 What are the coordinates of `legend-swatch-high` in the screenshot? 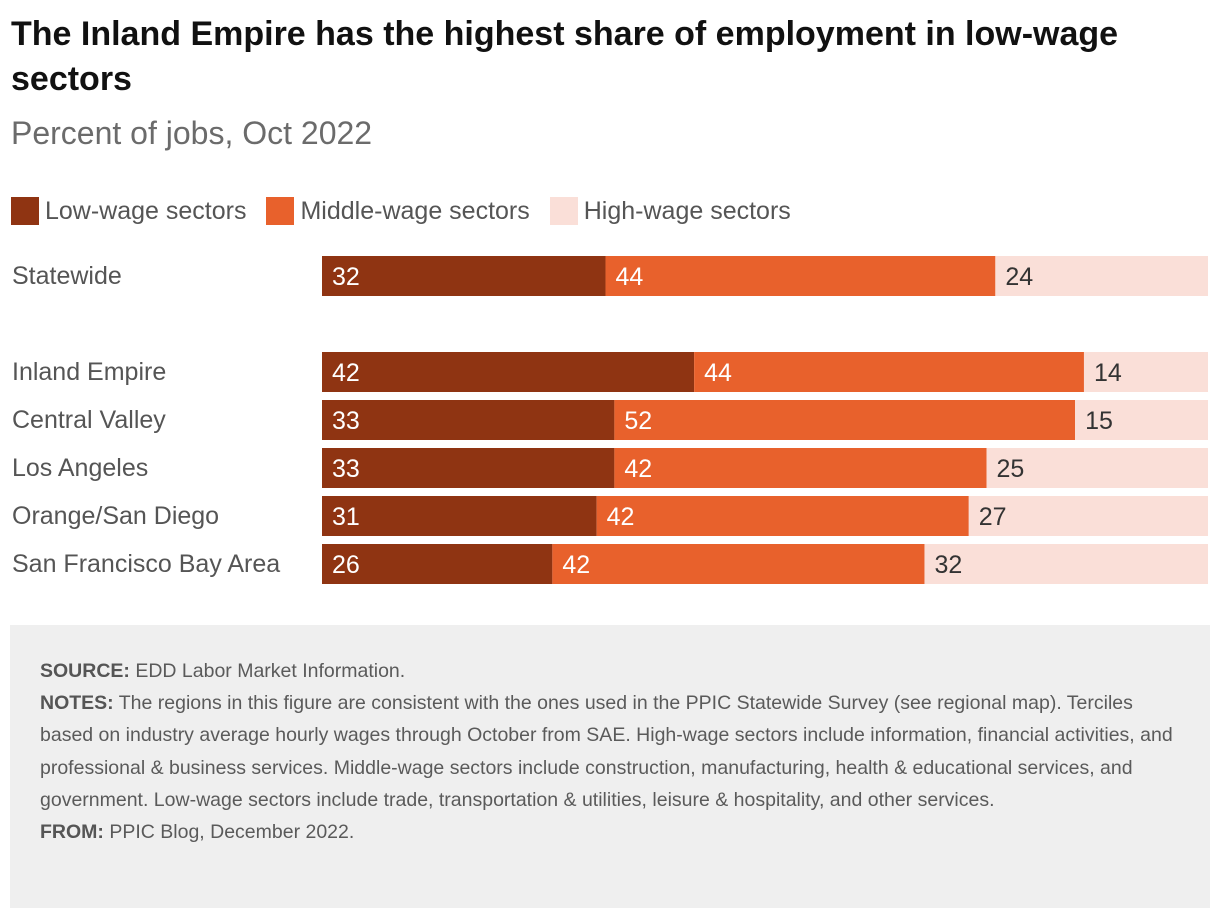 It's located at (563, 211).